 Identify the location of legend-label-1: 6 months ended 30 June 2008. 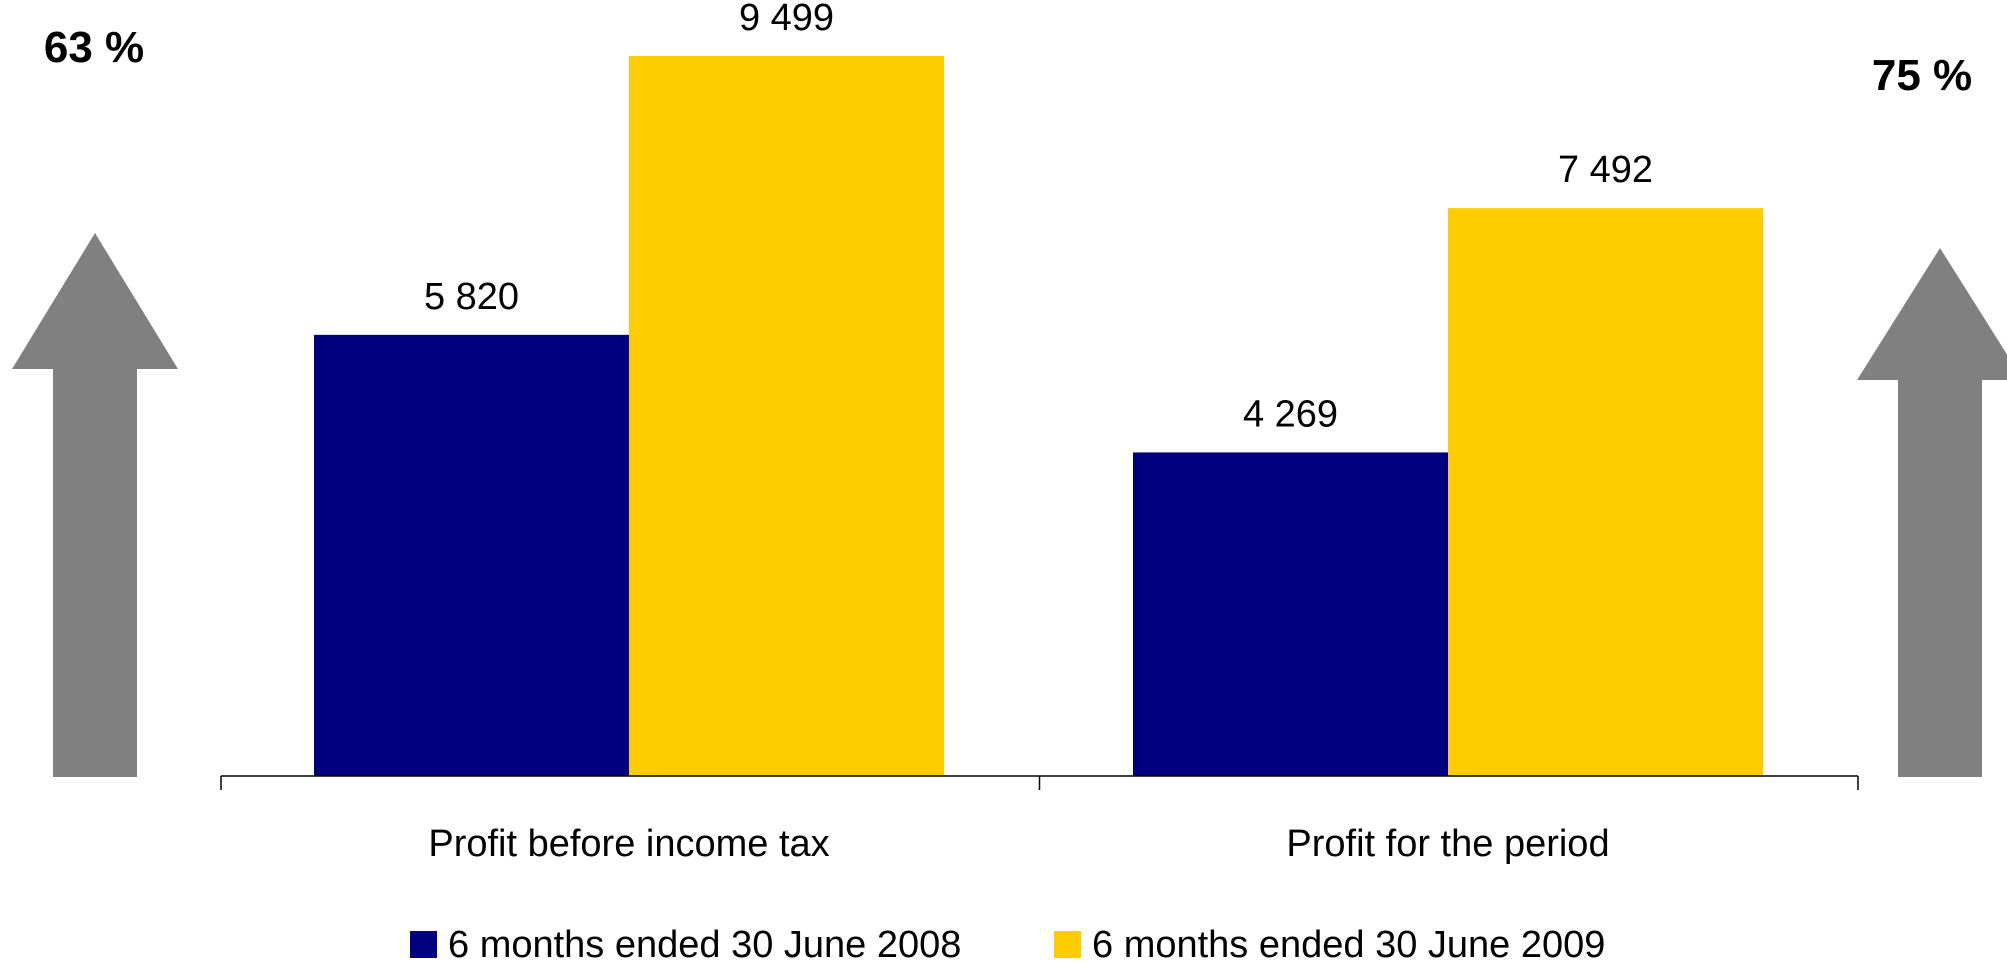
(704, 943).